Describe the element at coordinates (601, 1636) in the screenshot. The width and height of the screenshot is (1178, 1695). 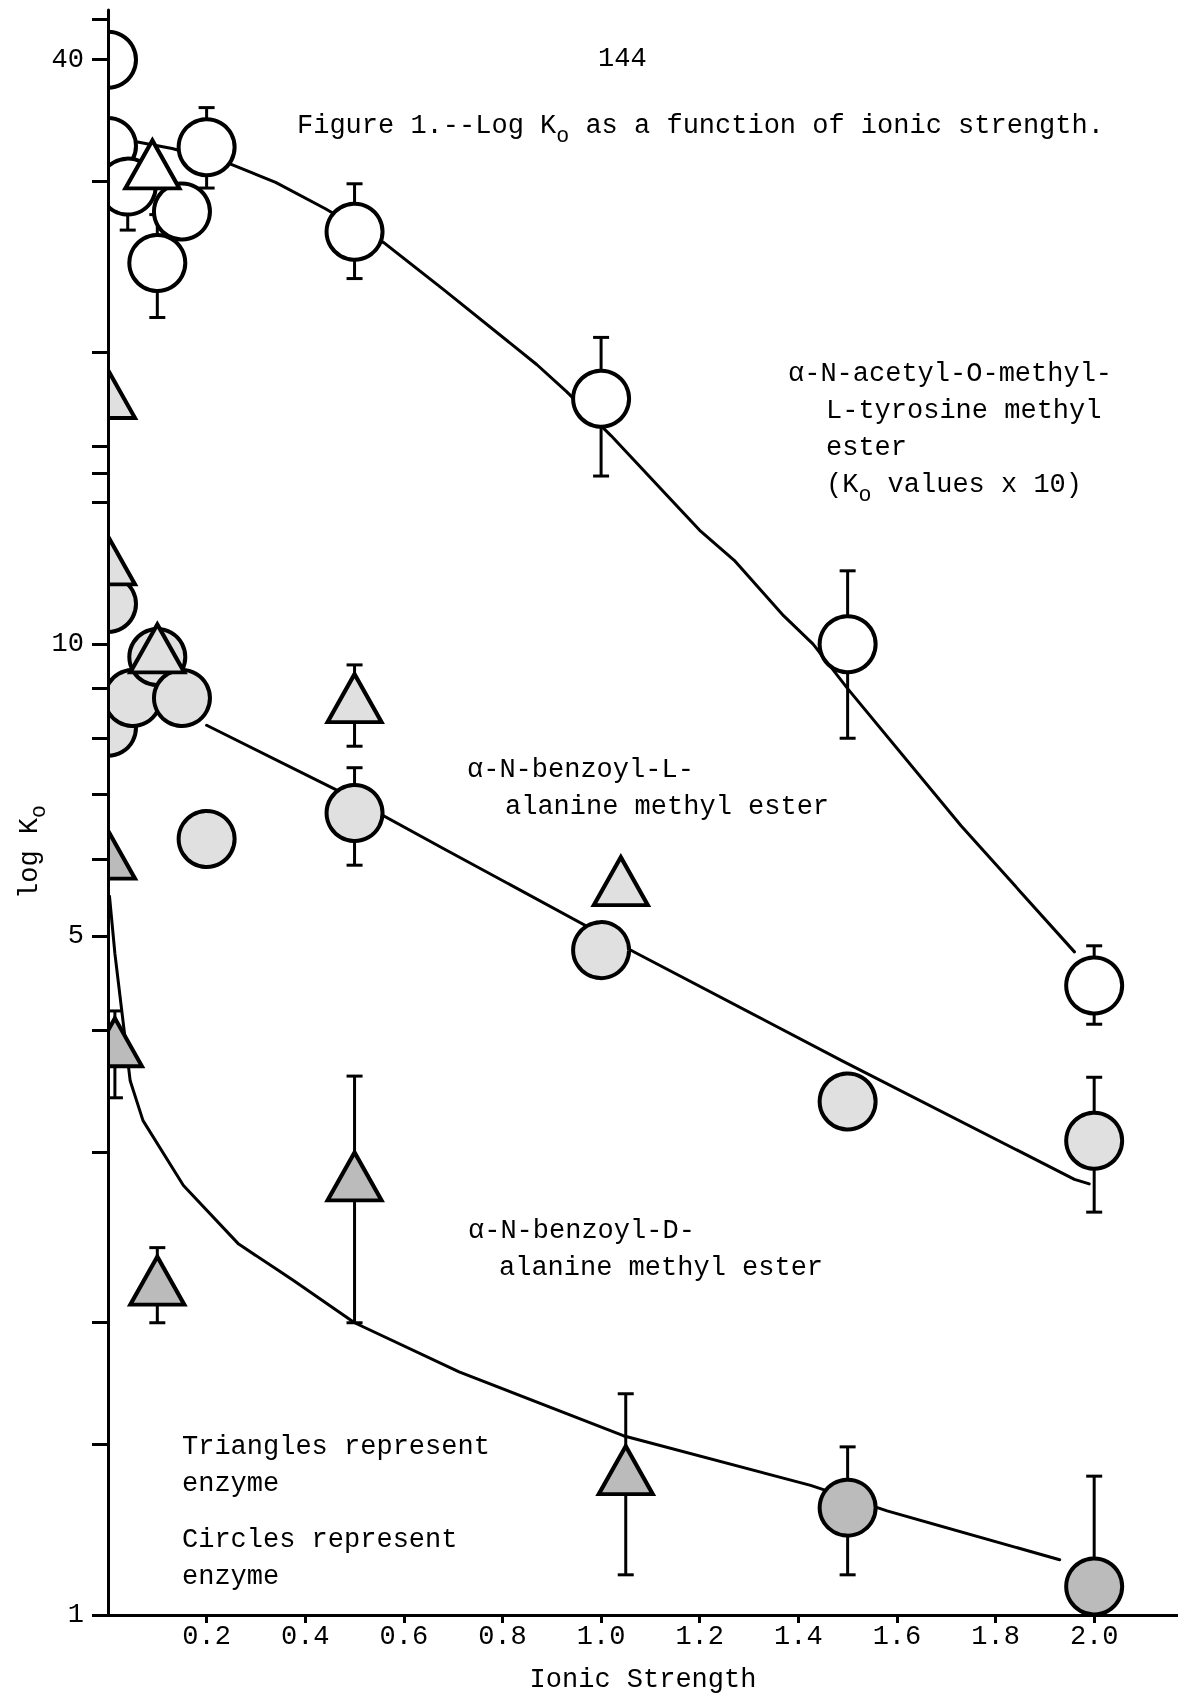
I see `x-tick-label: 1.0` at that location.